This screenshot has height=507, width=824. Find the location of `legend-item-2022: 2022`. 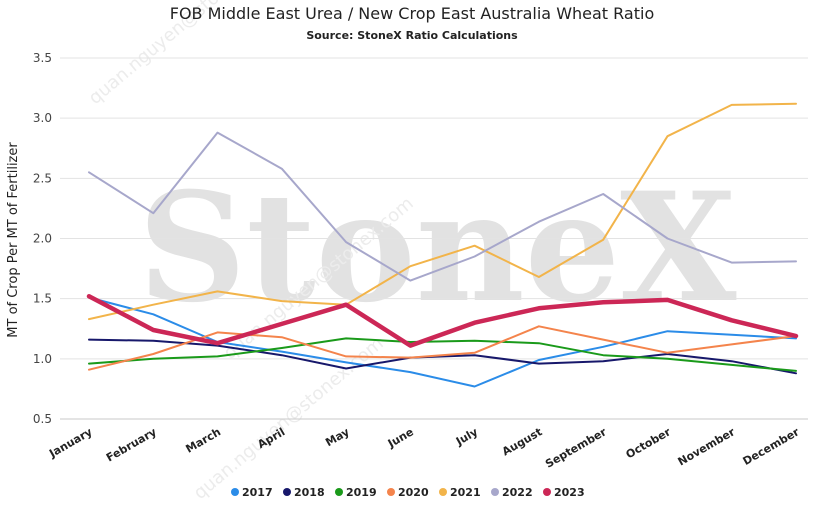

legend-item-2022: 2022 is located at coordinates (512, 492).